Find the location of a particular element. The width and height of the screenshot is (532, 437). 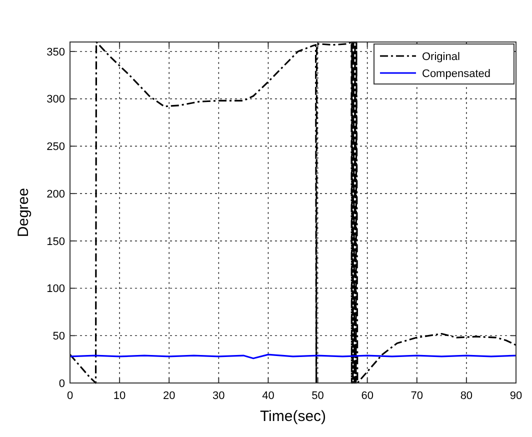

y-tick-label: 50 is located at coordinates (58, 336).